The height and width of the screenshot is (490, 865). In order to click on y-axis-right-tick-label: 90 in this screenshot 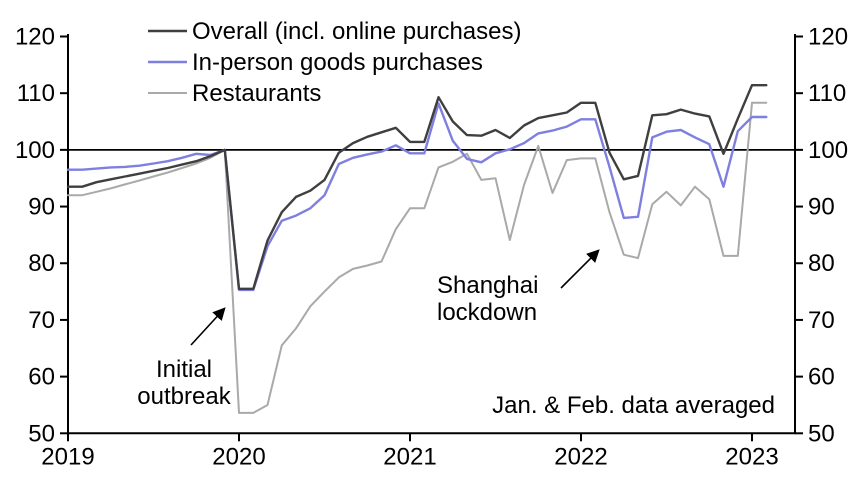, I will do `click(821, 207)`.